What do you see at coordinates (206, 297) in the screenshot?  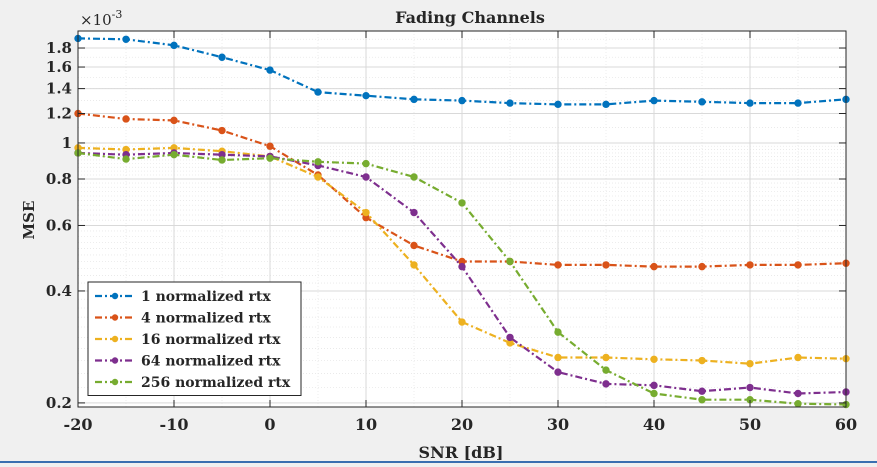 I see `legend-label: 1 normalized rtx` at bounding box center [206, 297].